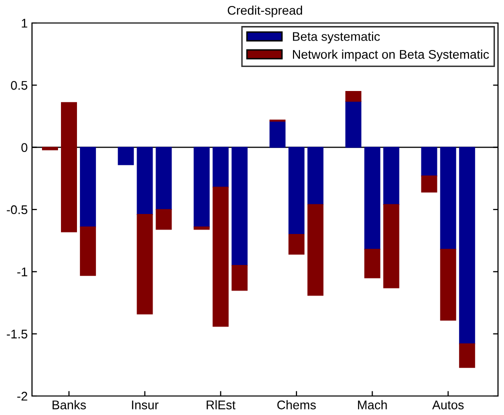 The width and height of the screenshot is (504, 415). What do you see at coordinates (145, 405) in the screenshot?
I see `x-tick-label: Insur` at bounding box center [145, 405].